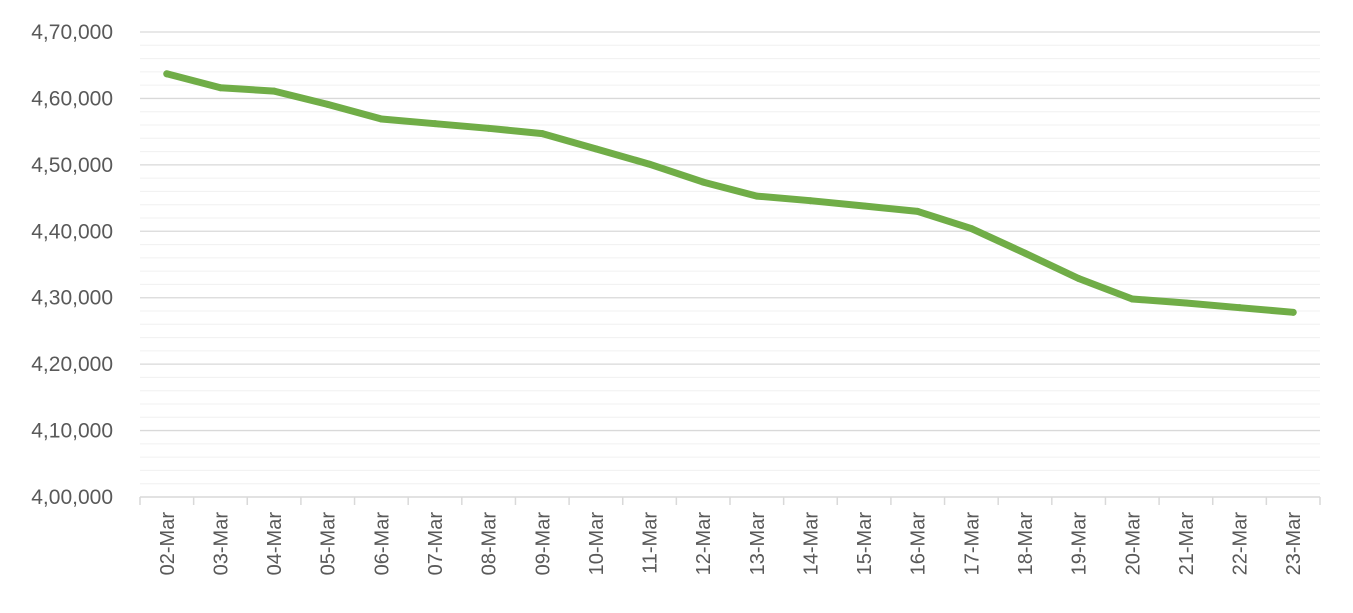 The width and height of the screenshot is (1353, 613). I want to click on y-tick-label: 4,10,000, so click(72, 431).